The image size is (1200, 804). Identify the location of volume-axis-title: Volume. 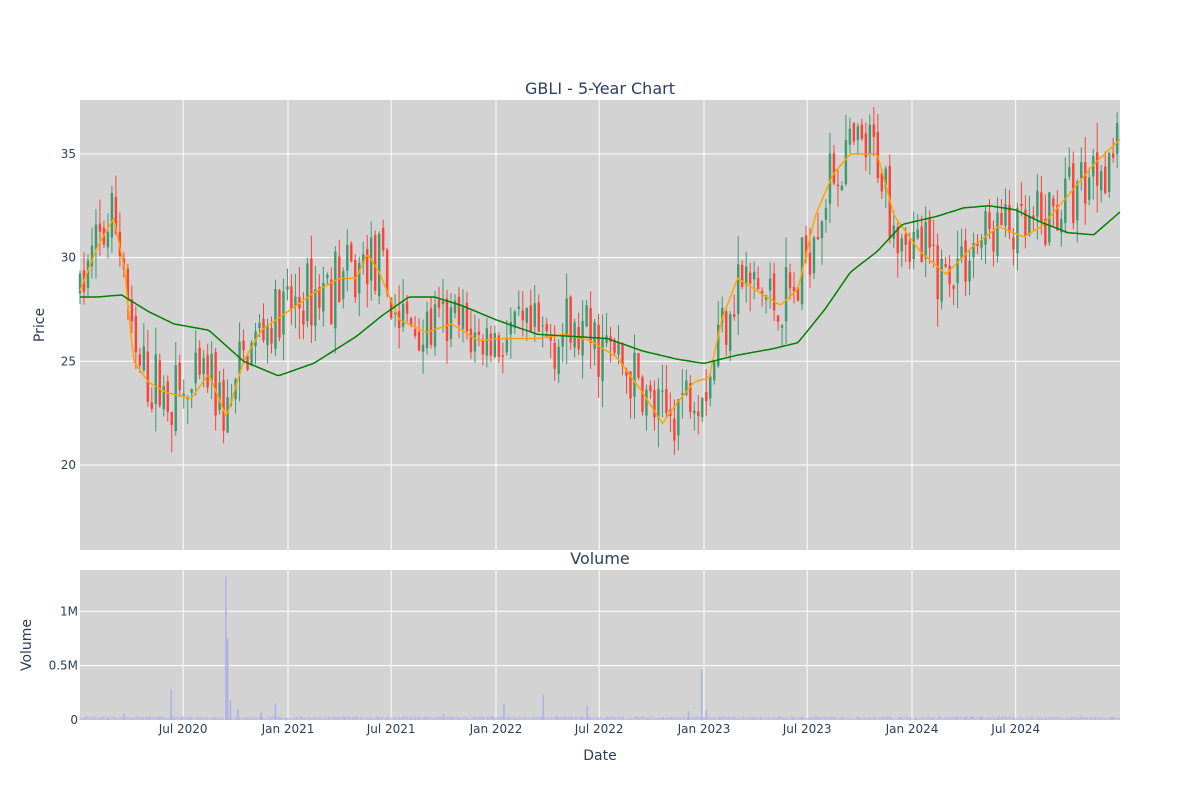
(27, 645).